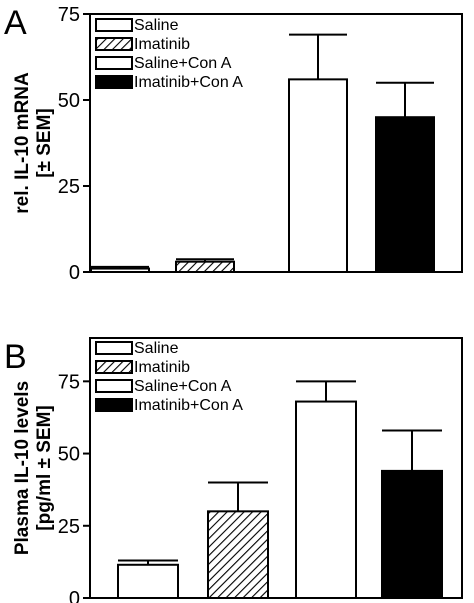 This screenshot has height=603, width=474. What do you see at coordinates (15, 357) in the screenshot?
I see `panel-label: B` at bounding box center [15, 357].